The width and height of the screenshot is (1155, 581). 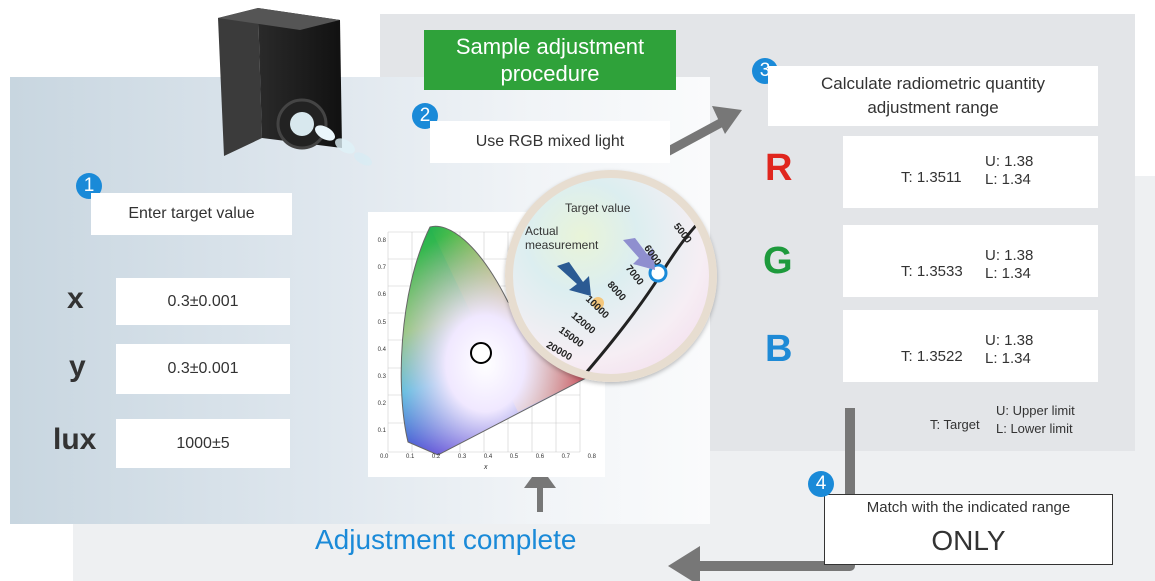 What do you see at coordinates (968, 507) in the screenshot?
I see `step-4-label: Match with the indicated range` at bounding box center [968, 507].